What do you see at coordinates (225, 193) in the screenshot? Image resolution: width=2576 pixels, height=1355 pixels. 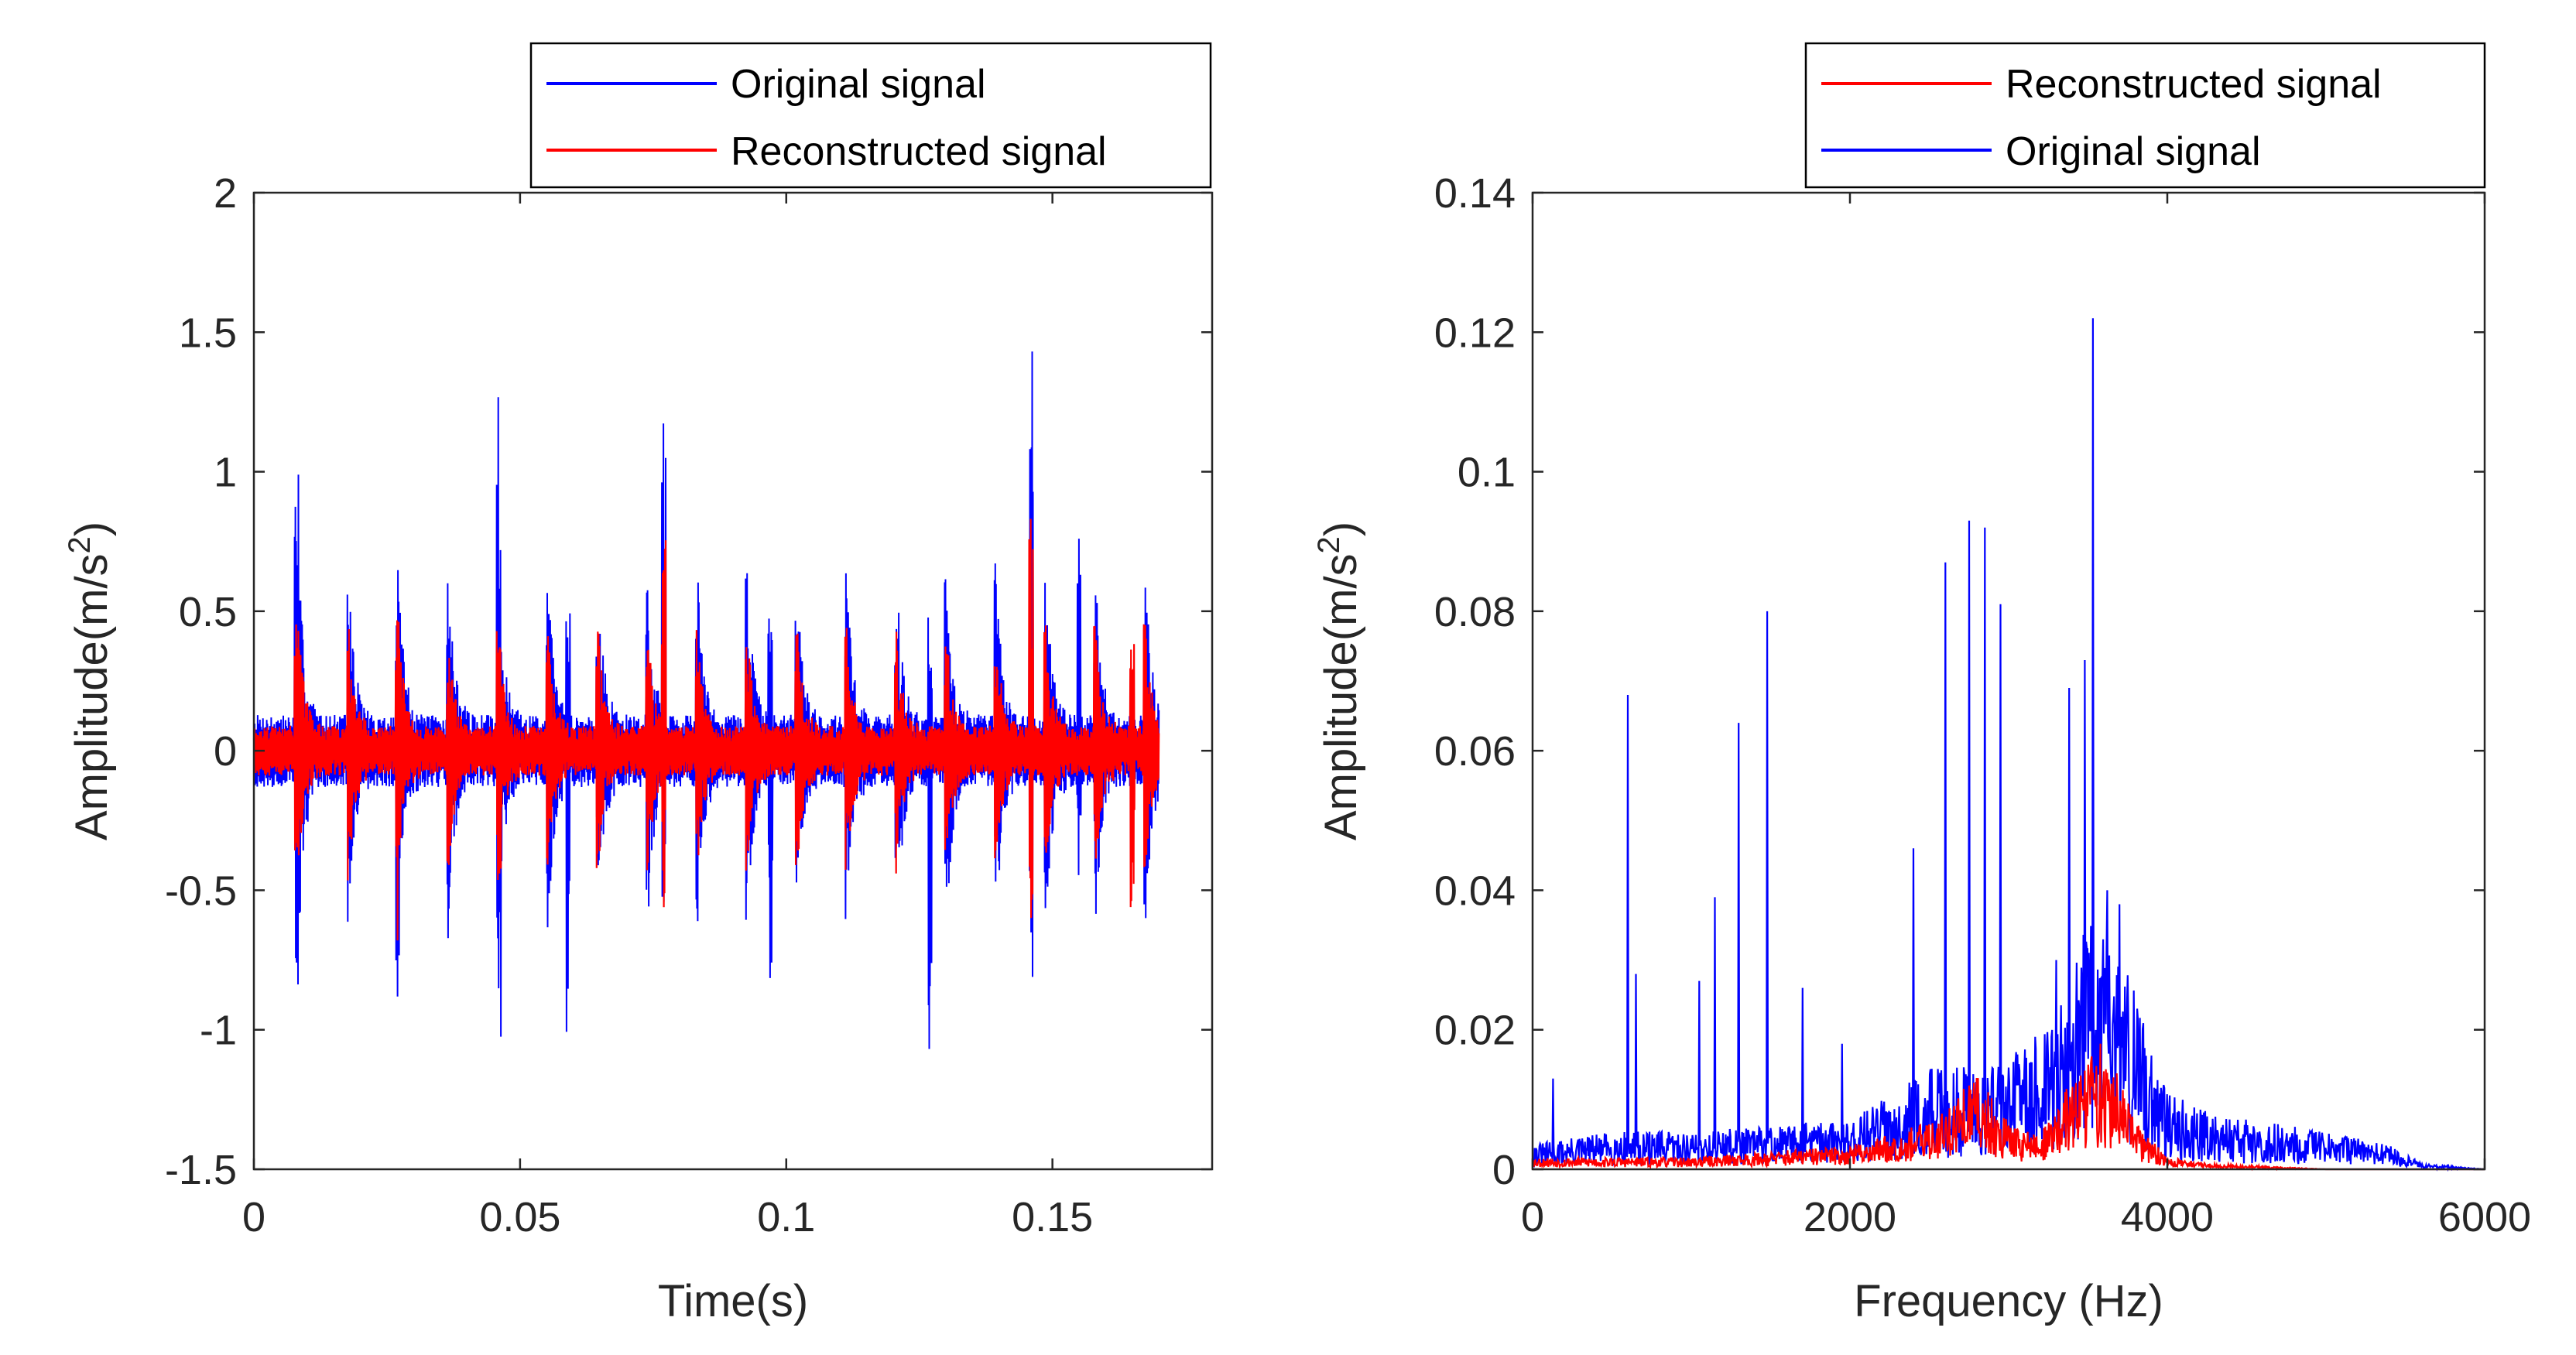 I see `time-ytick-label: 2` at bounding box center [225, 193].